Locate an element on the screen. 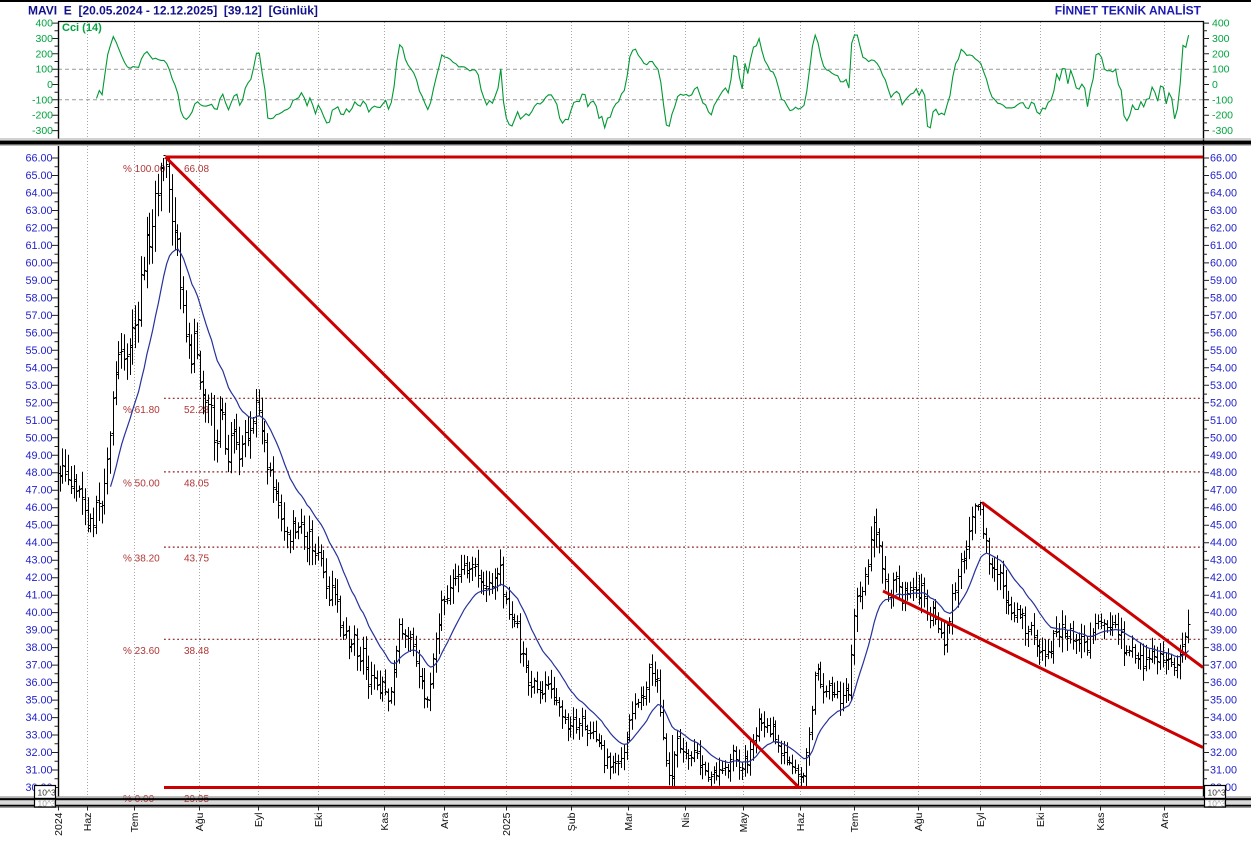  svg-text: 56.00 is located at coordinates (1223, 333).